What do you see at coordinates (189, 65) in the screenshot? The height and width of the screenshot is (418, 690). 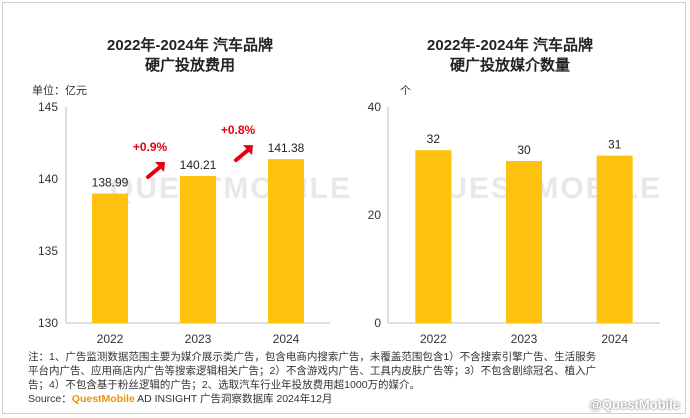 I see `chart-title-spend-line2: 硬广投放费用` at bounding box center [189, 65].